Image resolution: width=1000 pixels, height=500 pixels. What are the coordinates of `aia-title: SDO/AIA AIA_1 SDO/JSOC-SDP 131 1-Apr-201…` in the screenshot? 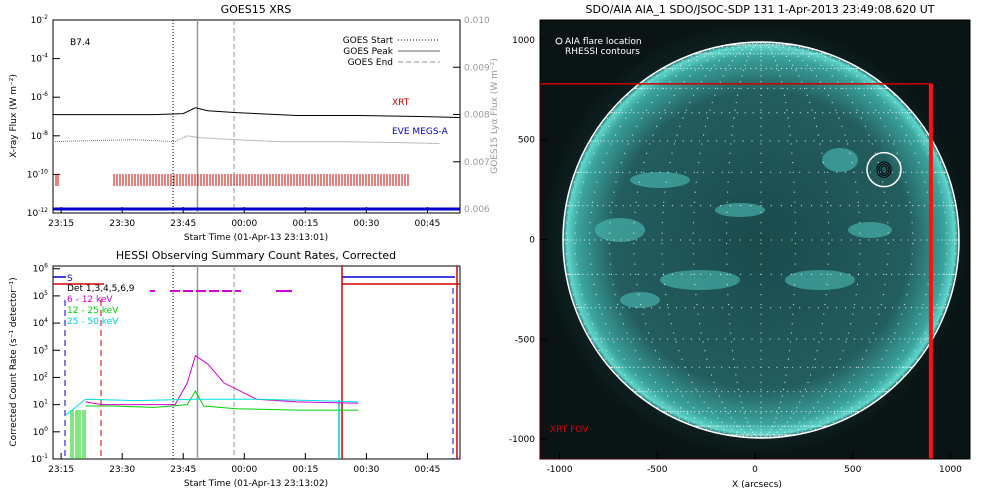 It's located at (760, 9).